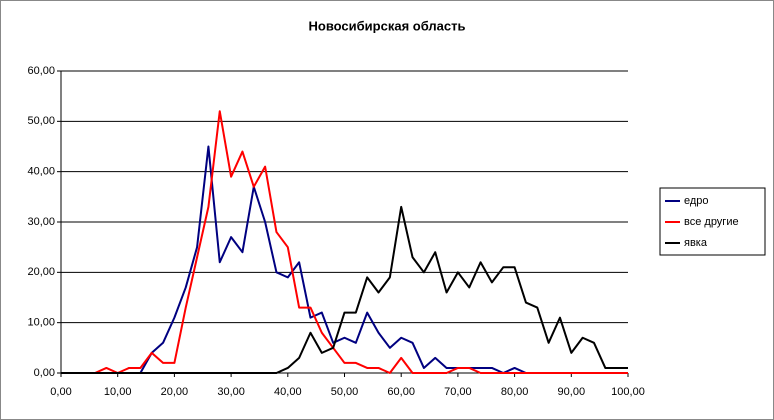 Image resolution: width=774 pixels, height=420 pixels. I want to click on x-tick-label: 90,00, so click(572, 392).